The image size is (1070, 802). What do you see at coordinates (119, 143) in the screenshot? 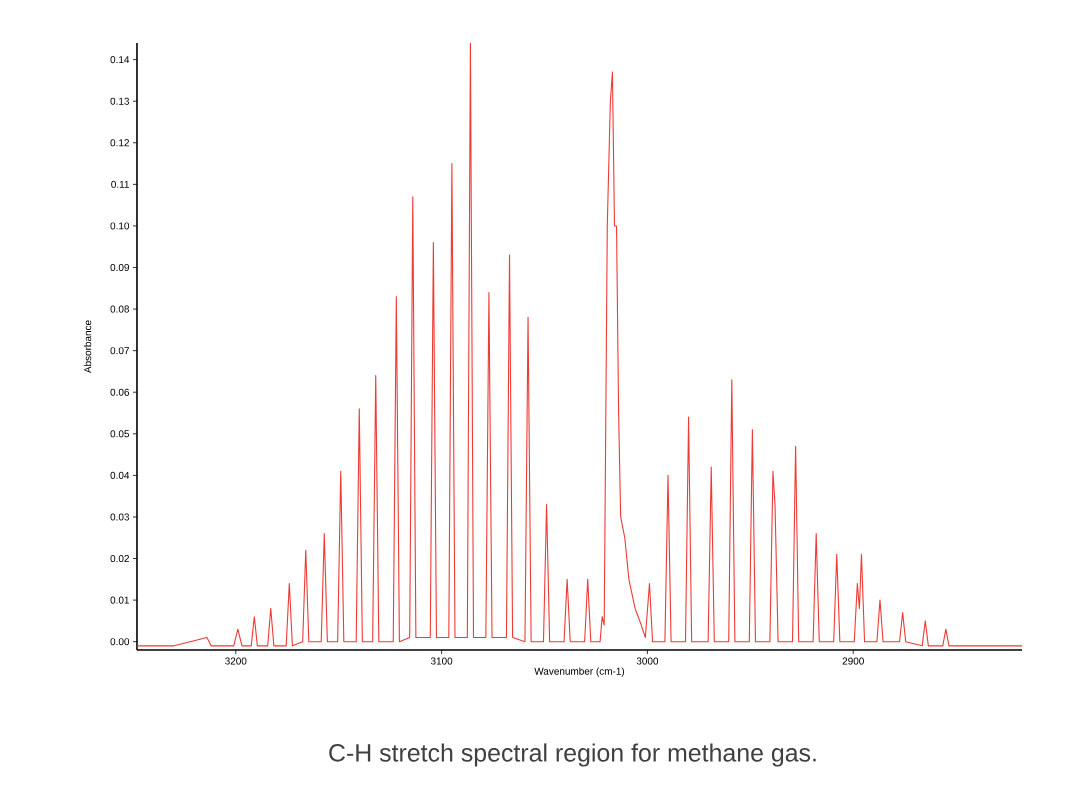
I see `y-tick-label: 0.12` at bounding box center [119, 143].